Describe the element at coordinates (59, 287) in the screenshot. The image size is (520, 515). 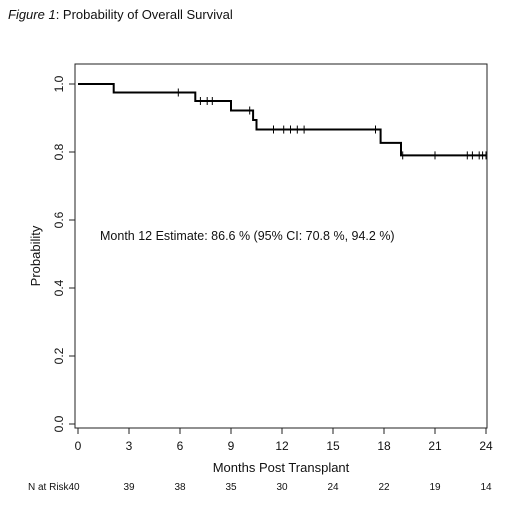
I see `y-tick-label: 0.4` at that location.